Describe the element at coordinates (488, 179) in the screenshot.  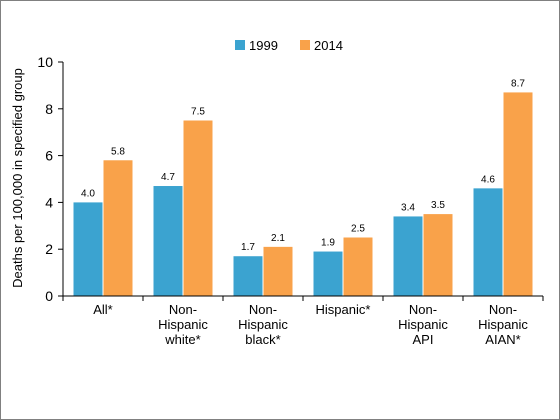
I see `data-label: 4.6` at that location.